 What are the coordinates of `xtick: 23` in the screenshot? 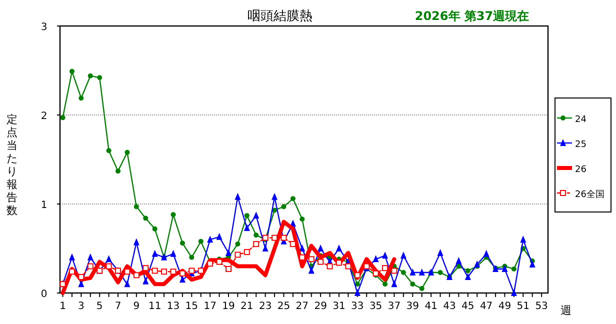 It's located at (265, 306).